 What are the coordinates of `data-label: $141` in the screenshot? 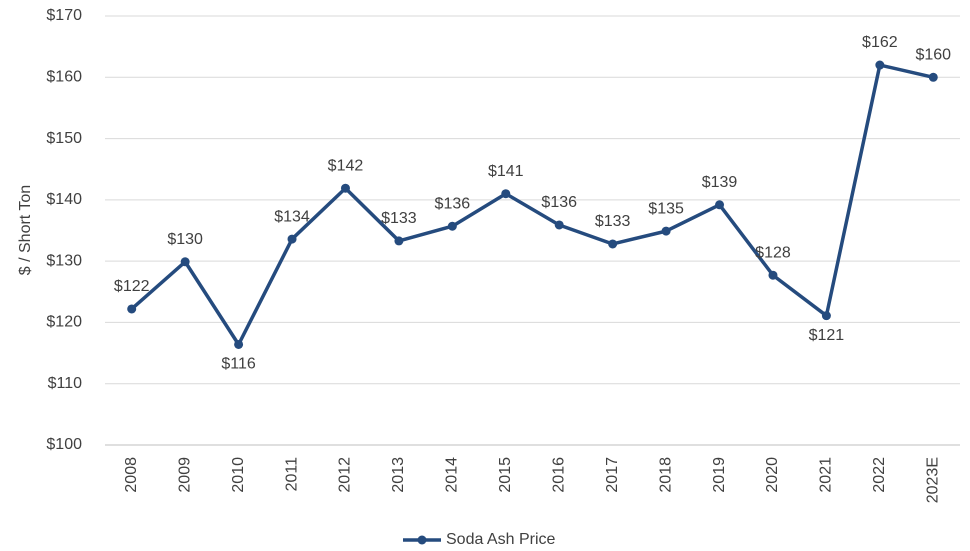 It's located at (506, 171).